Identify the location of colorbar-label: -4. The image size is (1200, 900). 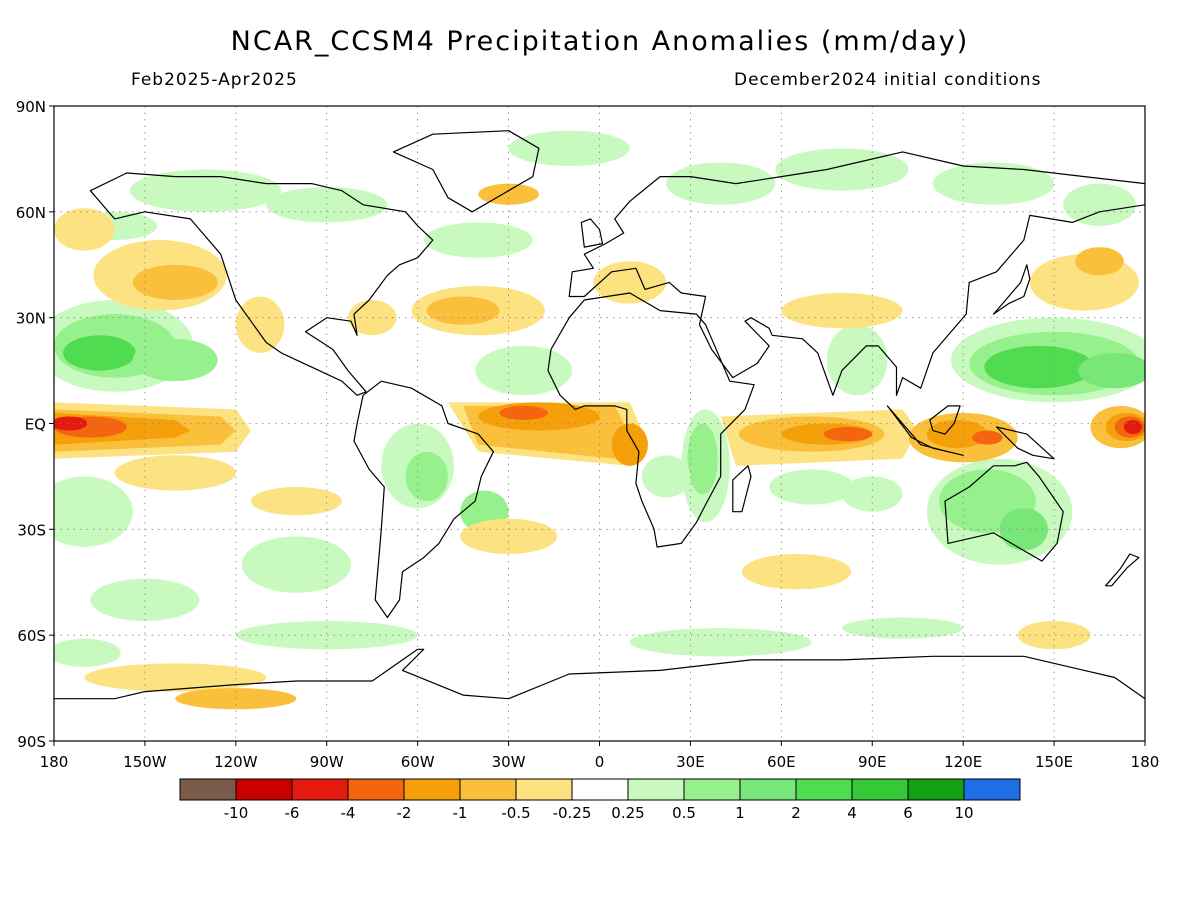
(348, 813).